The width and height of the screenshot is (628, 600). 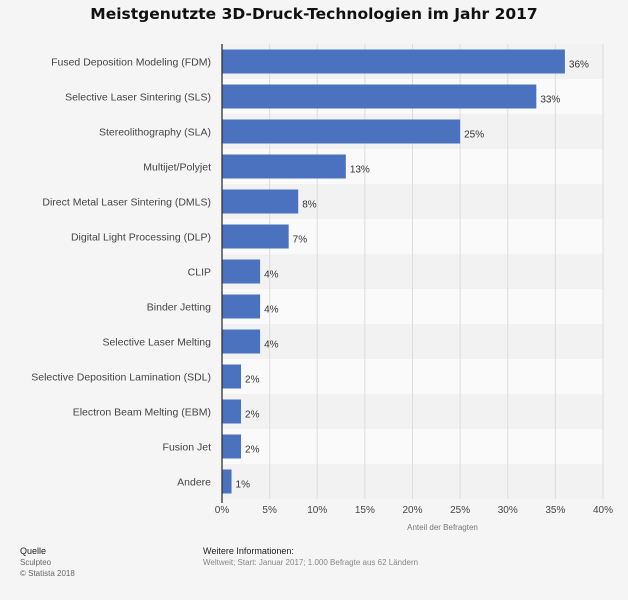 What do you see at coordinates (269, 510) in the screenshot?
I see `tick-label: 5%` at bounding box center [269, 510].